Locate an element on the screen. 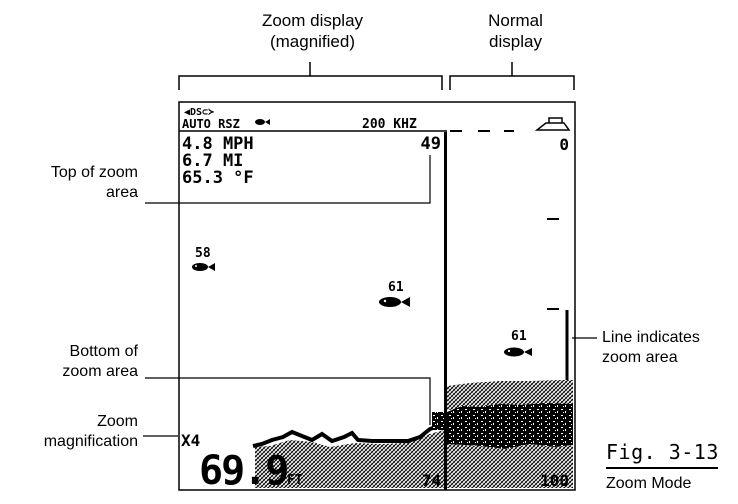 Image resolution: width=738 pixels, height=504 pixels. callout-bottom-of-zoom: Bottom of zoom area is located at coordinates (100, 361).